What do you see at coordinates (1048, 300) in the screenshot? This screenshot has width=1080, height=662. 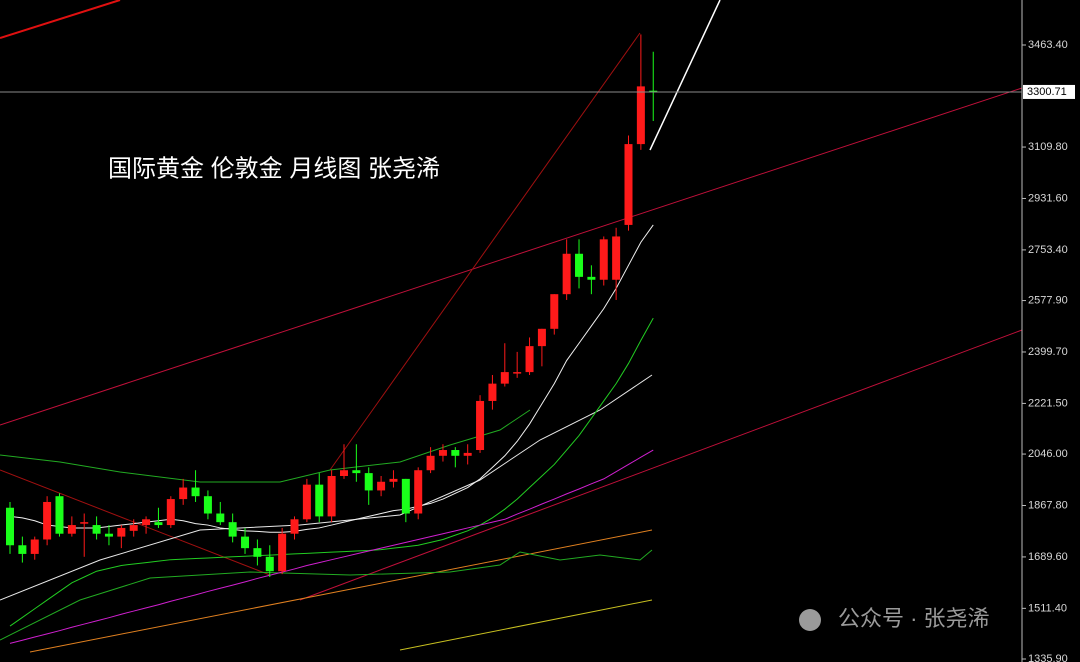 I see `y-tick-label: 2577.90` at bounding box center [1048, 300].